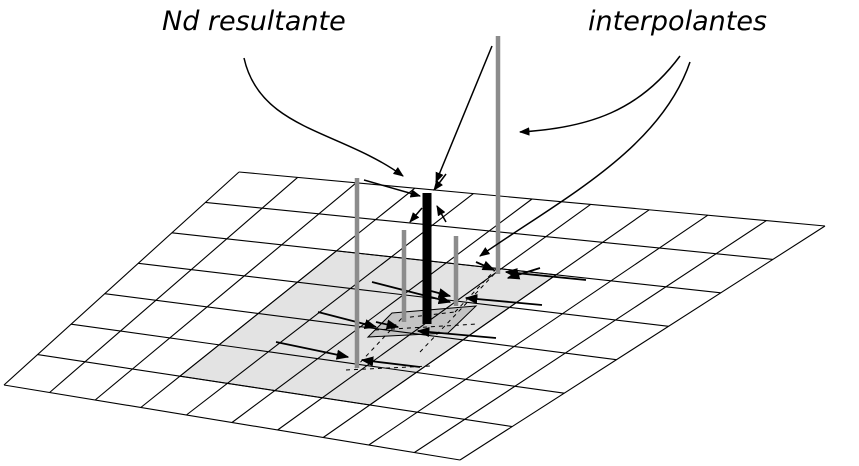 Image resolution: width=859 pixels, height=466 pixels. What do you see at coordinates (464, 114) in the screenshot?
I see `interpolant-callout-line` at bounding box center [464, 114].